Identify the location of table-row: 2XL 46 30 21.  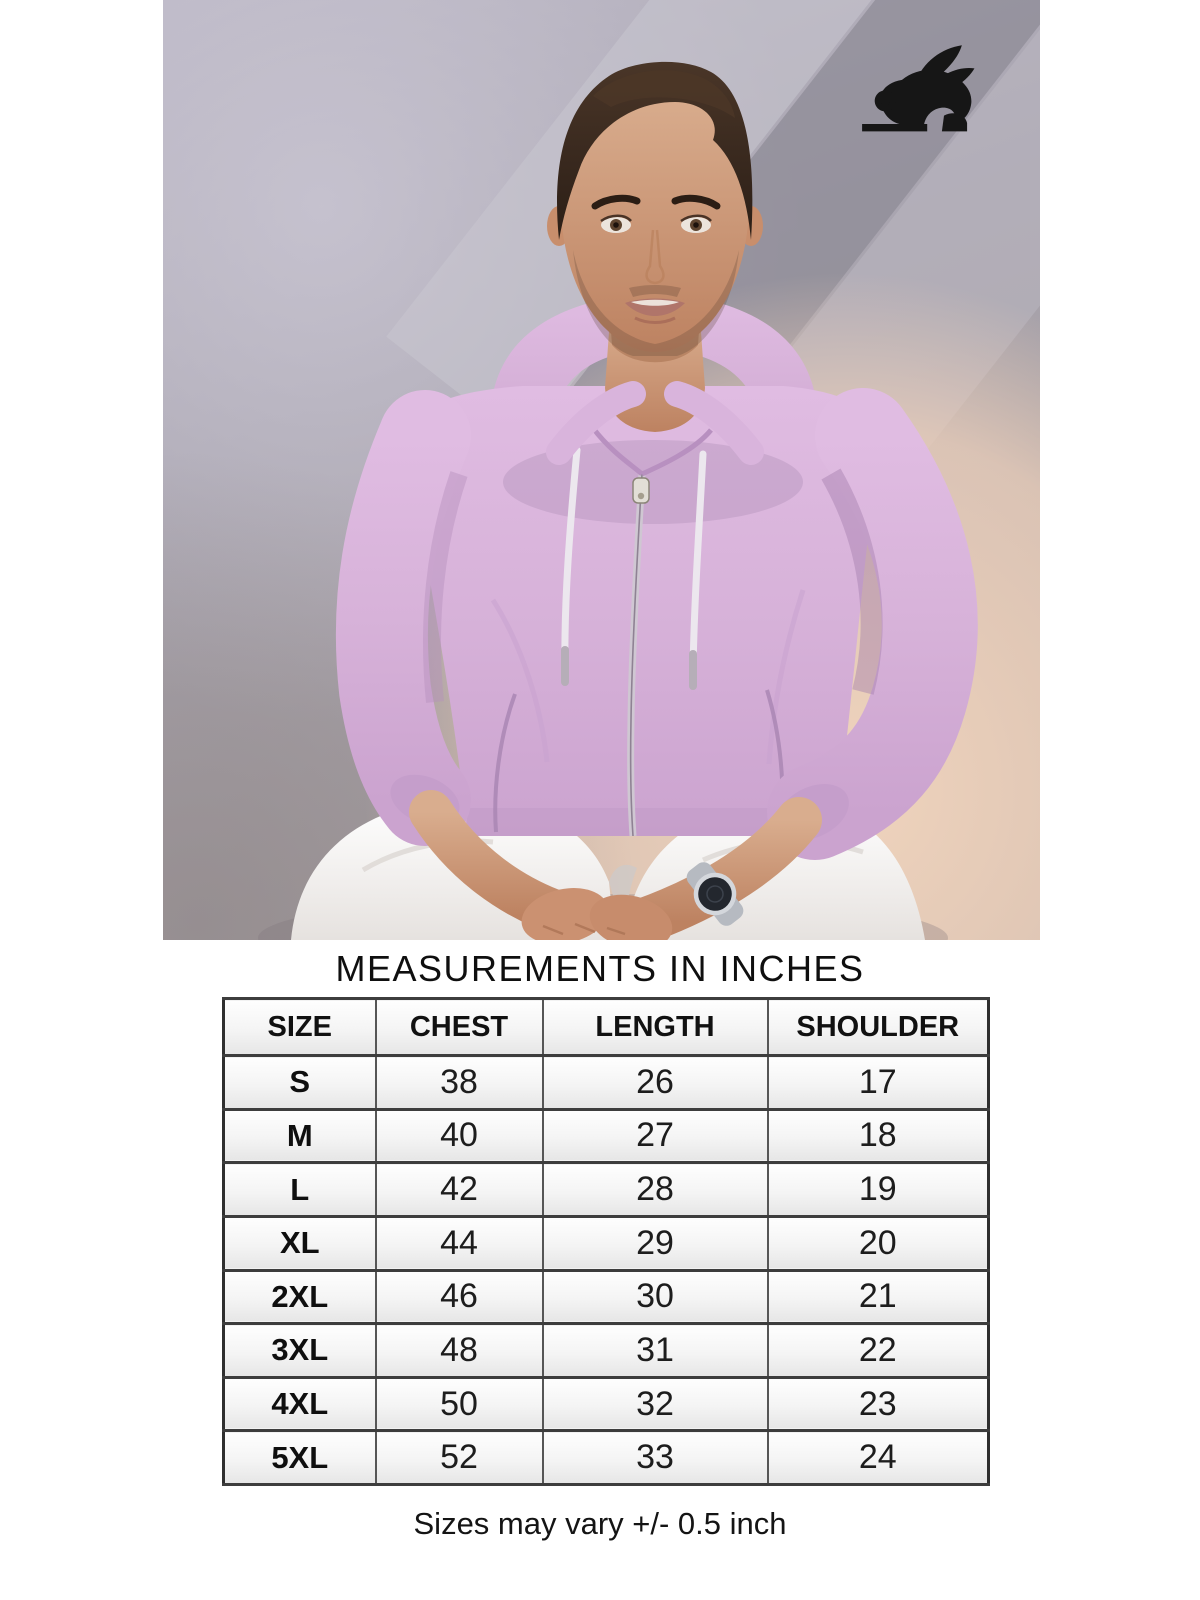
(606, 1297).